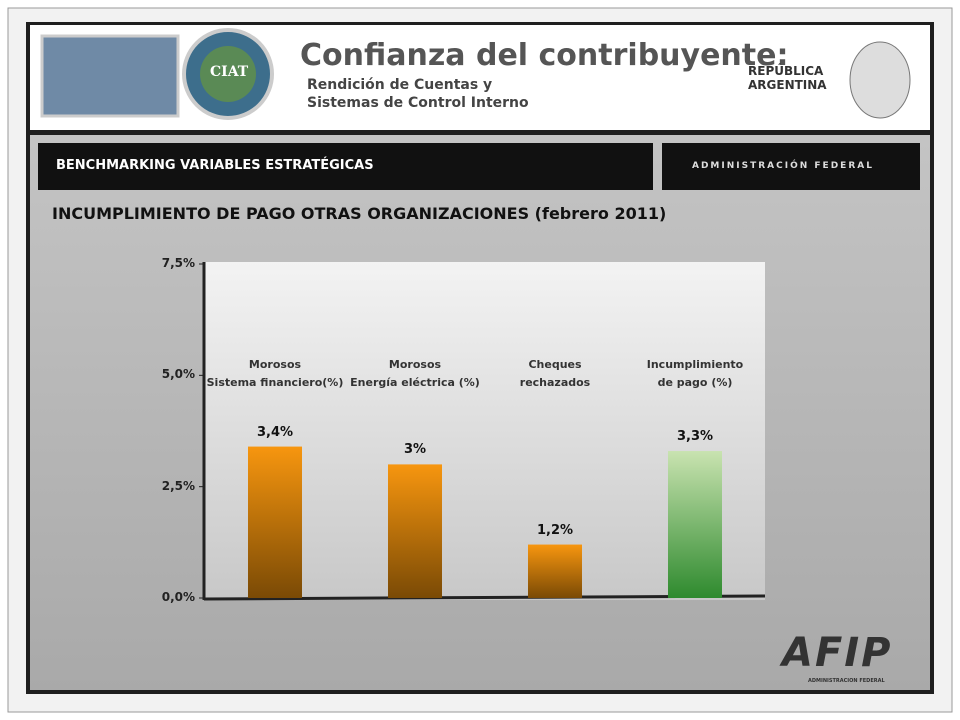  What do you see at coordinates (783, 166) in the screenshot?
I see `banner-brand: ADMINISTRACIÓN FEDERAL` at bounding box center [783, 166].